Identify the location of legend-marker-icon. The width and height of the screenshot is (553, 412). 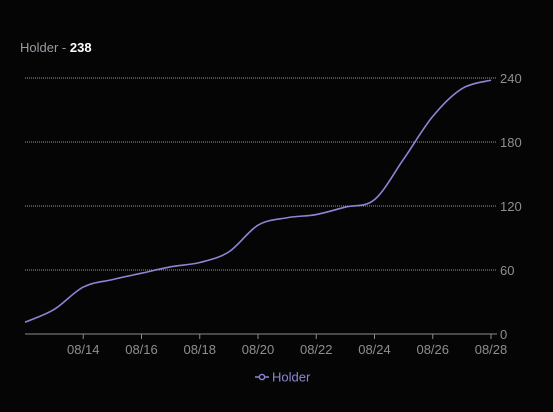
(262, 377).